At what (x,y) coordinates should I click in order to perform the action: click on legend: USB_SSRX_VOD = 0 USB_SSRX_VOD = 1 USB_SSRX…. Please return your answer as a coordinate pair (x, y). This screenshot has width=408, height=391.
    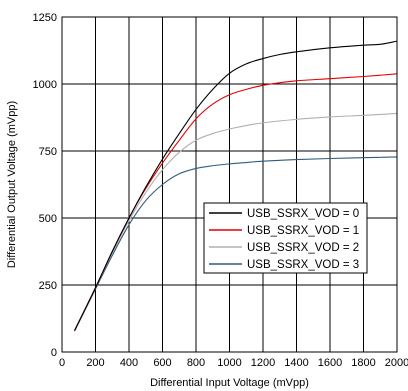
    Looking at the image, I should click on (285, 238).